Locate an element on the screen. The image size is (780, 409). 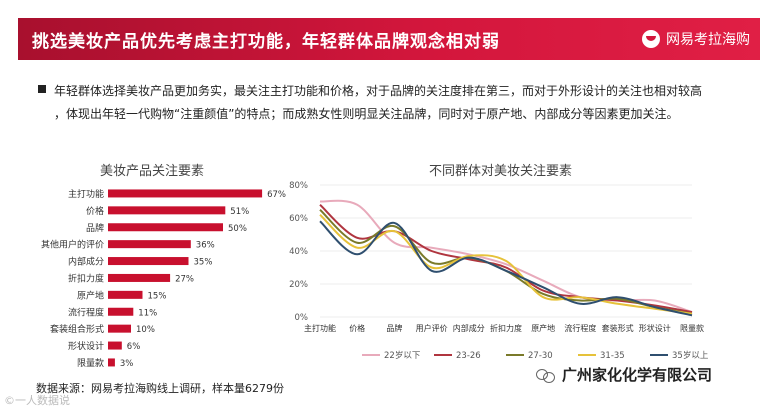
bar-category-label: 限量款 is located at coordinates (90, 363).